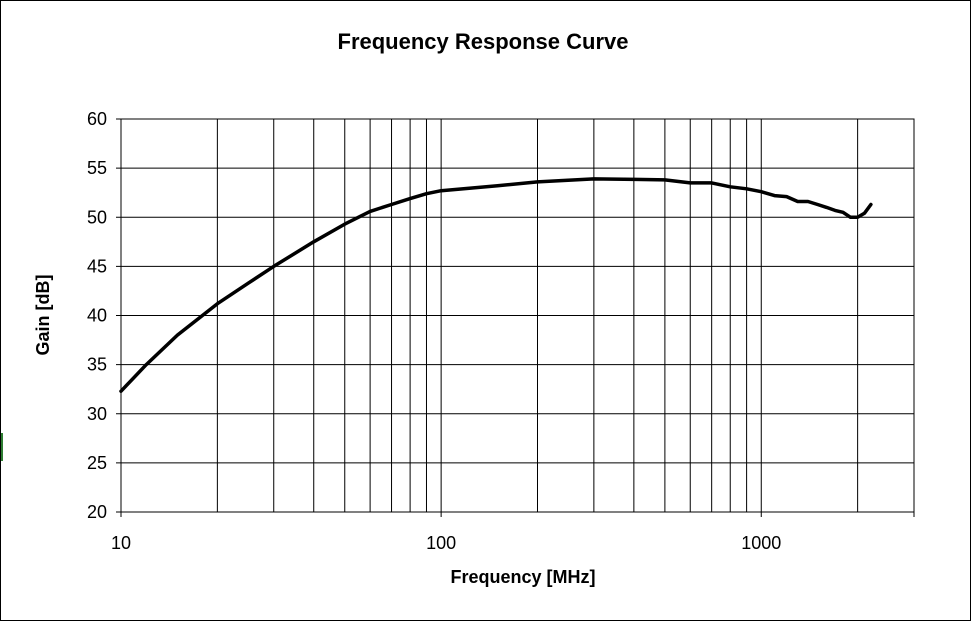 Image resolution: width=971 pixels, height=622 pixels. I want to click on x-tick-label: 1000, so click(761, 543).